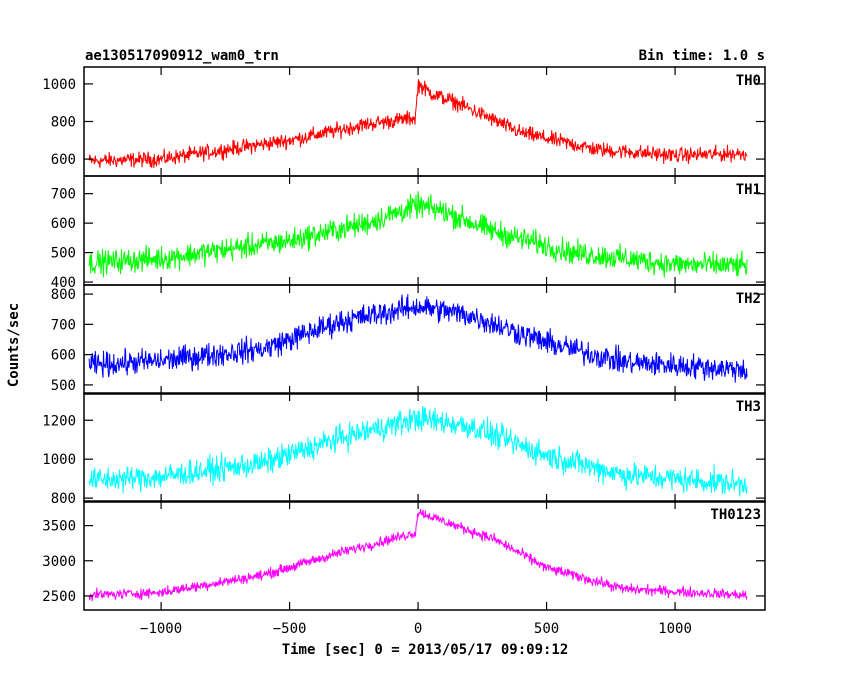  What do you see at coordinates (182, 56) in the screenshot?
I see `chart-title: ae130517090912_wam0_trn` at bounding box center [182, 56].